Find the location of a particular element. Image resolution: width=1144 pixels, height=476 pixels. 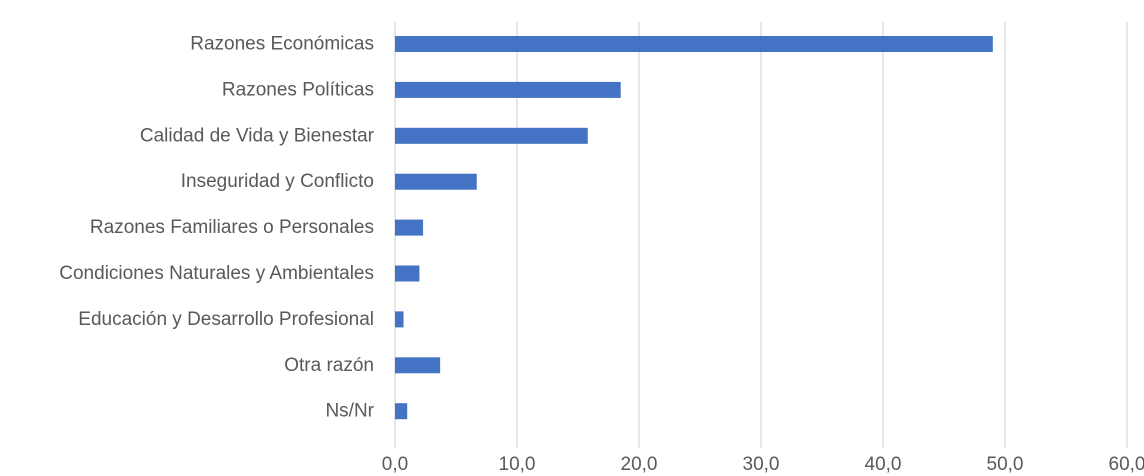

category-label: Razones Familiares o Personales is located at coordinates (232, 227).